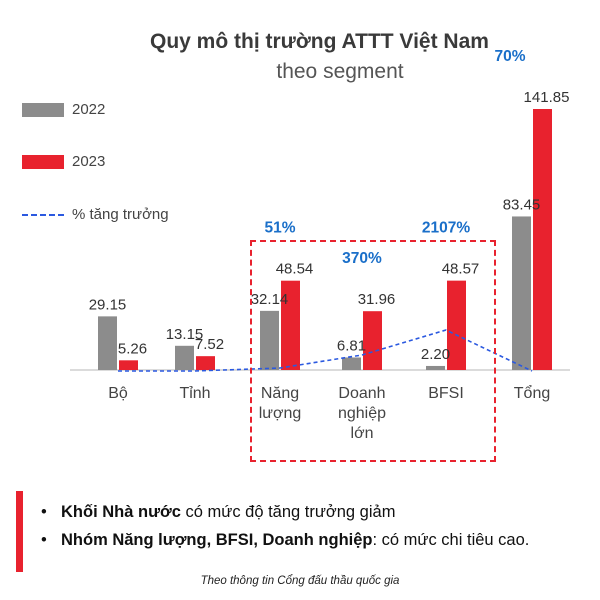 The width and height of the screenshot is (600, 600). I want to click on growth-line, so click(325, 350).